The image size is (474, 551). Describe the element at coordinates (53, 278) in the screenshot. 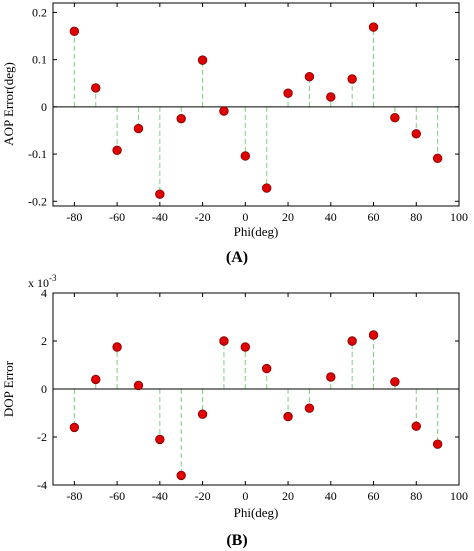

I see `exponent-power: -3` at that location.